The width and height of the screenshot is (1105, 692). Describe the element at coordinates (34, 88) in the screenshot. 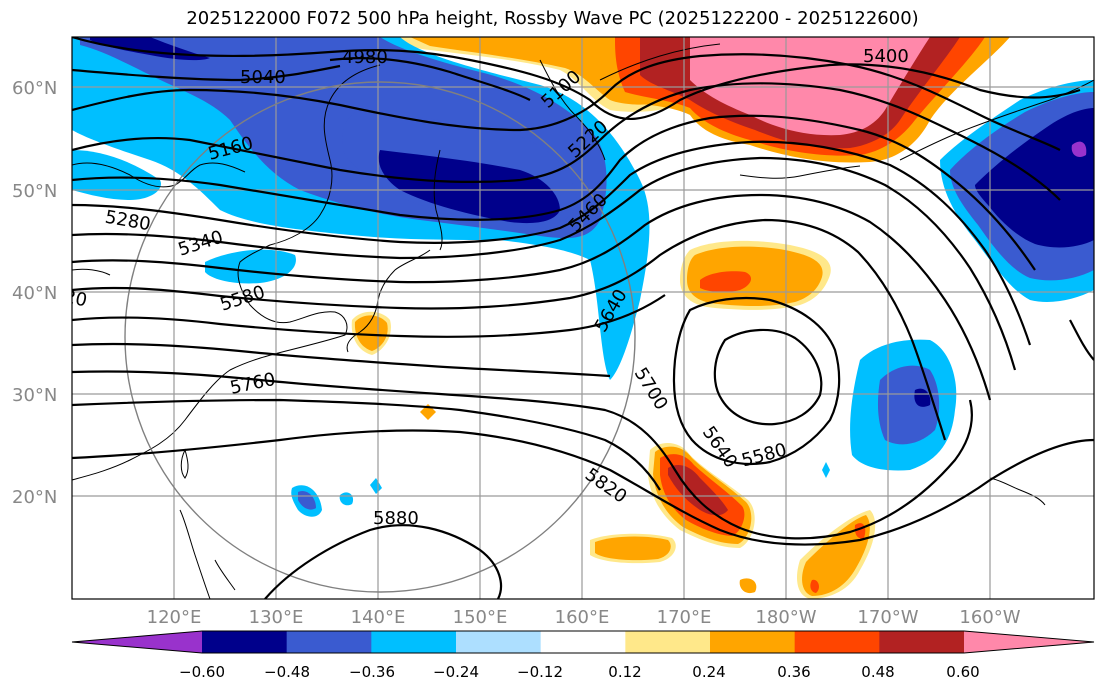

I see `lat-label: 60°N` at that location.